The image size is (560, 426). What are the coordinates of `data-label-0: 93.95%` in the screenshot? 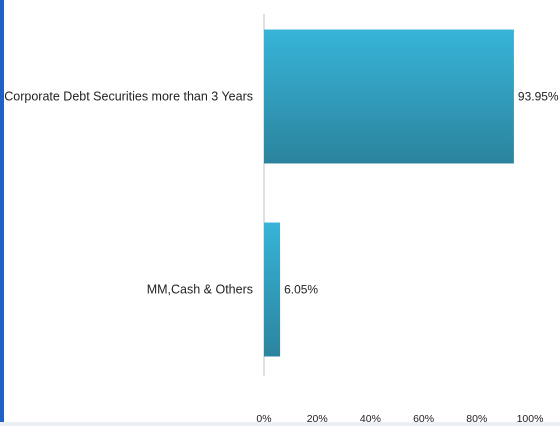 It's located at (538, 97).